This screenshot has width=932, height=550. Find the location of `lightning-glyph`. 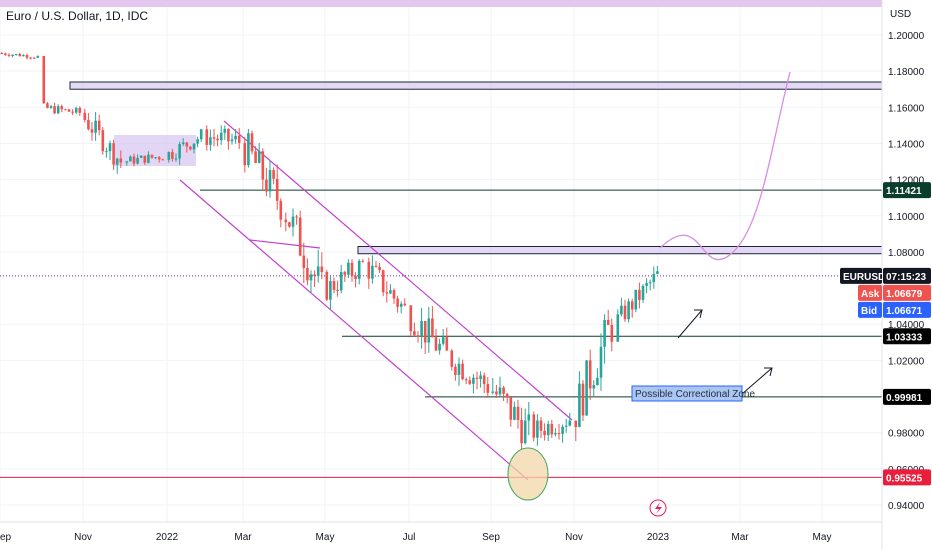

lightning-glyph is located at coordinates (658, 508).